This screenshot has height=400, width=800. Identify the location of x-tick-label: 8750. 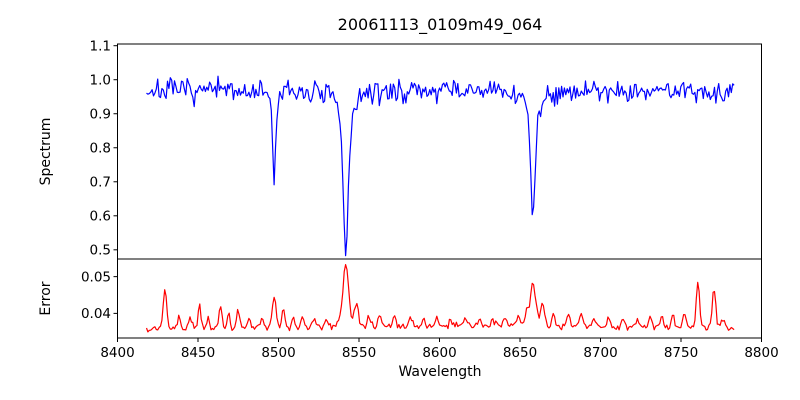
(681, 353).